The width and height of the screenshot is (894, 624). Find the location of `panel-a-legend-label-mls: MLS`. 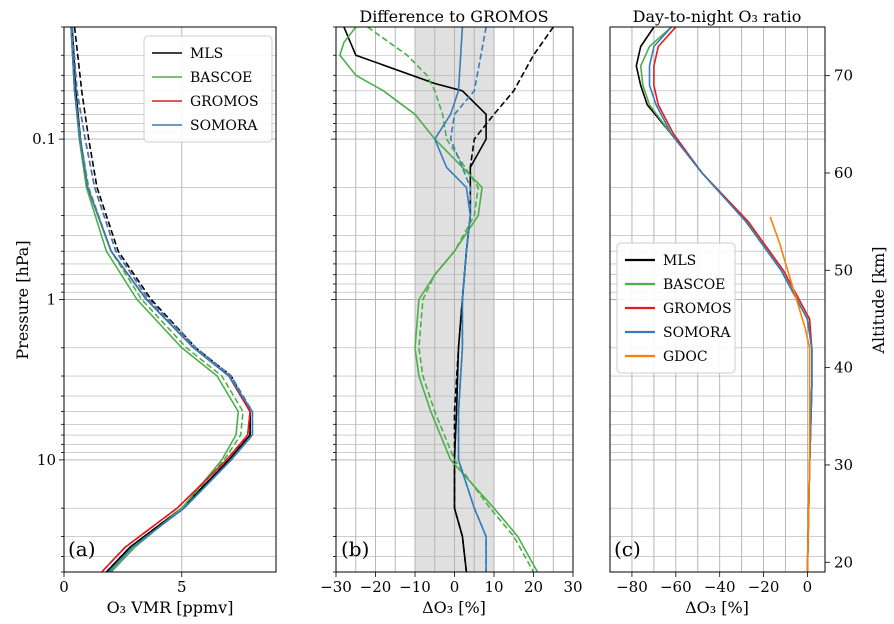

panel-a-legend-label-mls: MLS is located at coordinates (206, 54).